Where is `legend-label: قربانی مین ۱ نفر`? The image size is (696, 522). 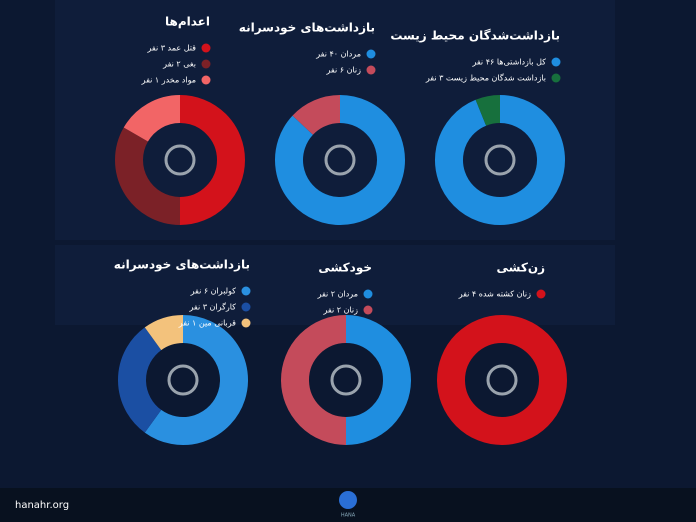
legend-label: قربانی مین ۱ نفر is located at coordinates (207, 323).